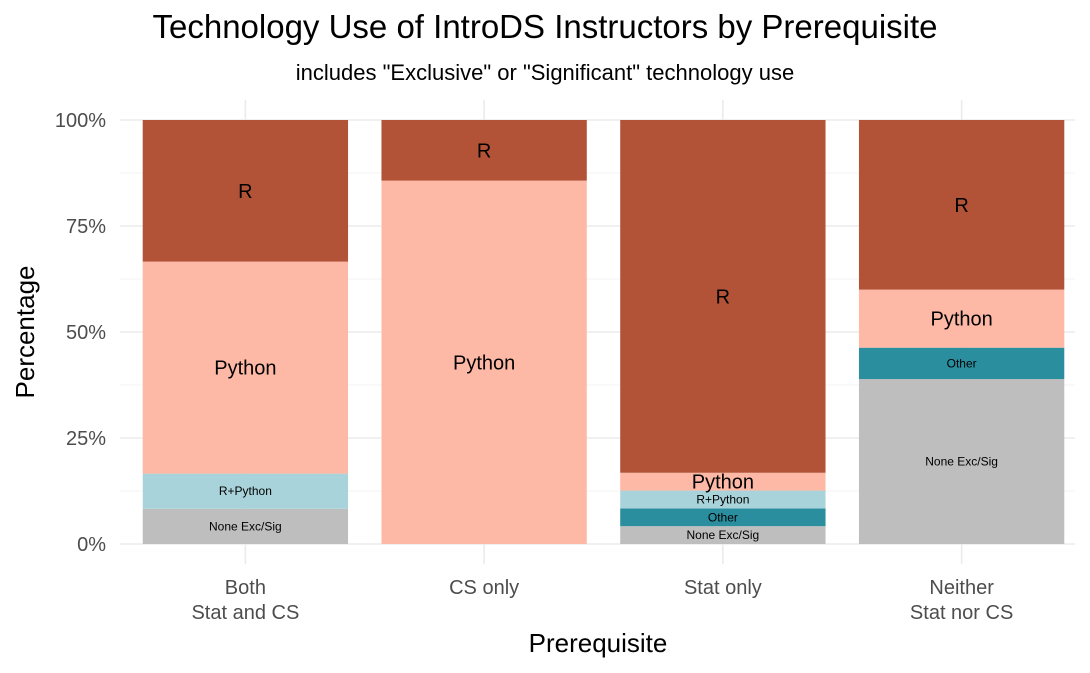 The height and width of the screenshot is (673, 1090). Describe the element at coordinates (91, 545) in the screenshot. I see `y-tick-label: 0%` at that location.